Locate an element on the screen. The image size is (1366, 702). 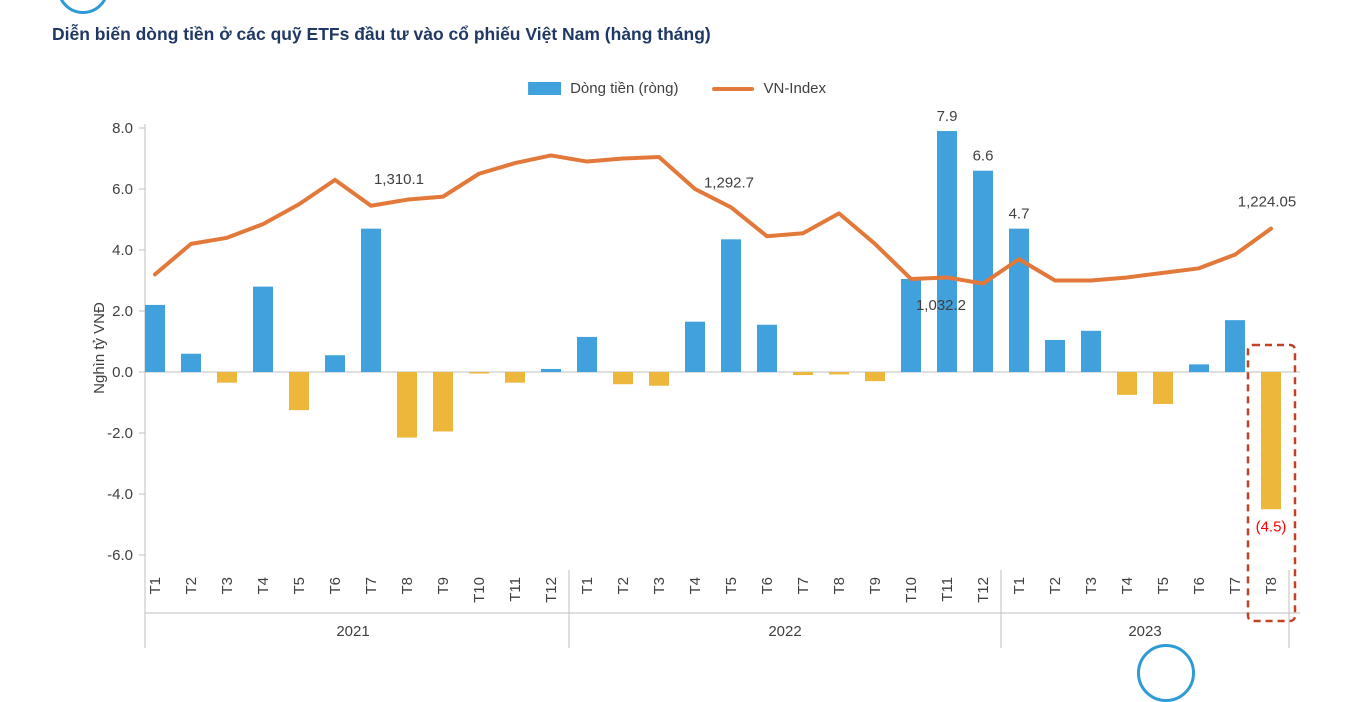
vnindex-value-label: 1,292.7 is located at coordinates (729, 182).